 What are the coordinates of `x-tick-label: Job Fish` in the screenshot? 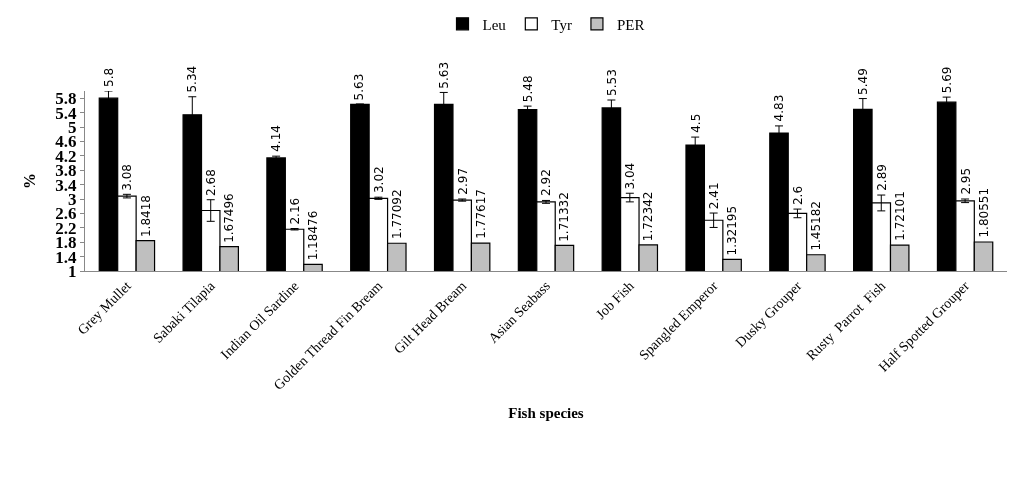 It's located at (615, 300).